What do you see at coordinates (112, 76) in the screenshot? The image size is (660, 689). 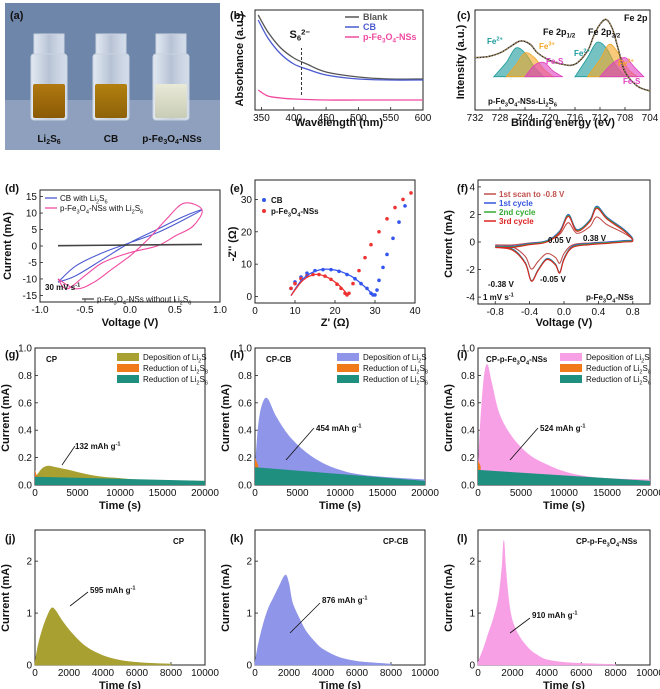 I see `photo-panel: (a) Li2S6 CB p-Fe3O4-NSs` at bounding box center [112, 76].